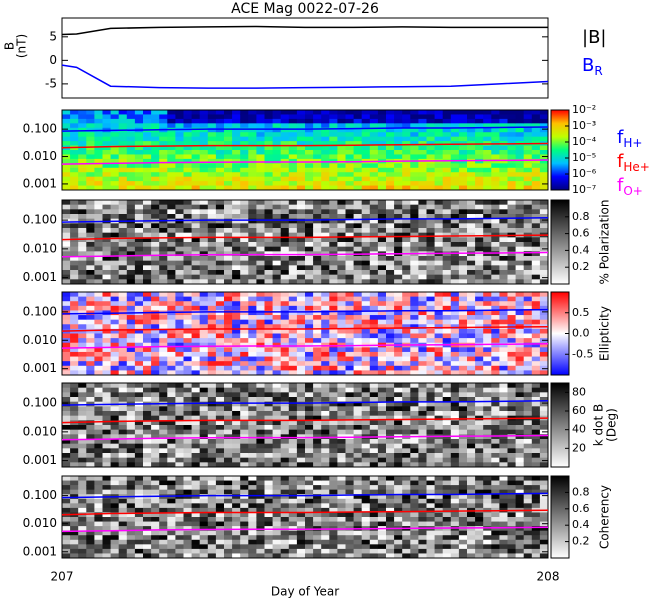  I want to click on colorbar-tick-label: 10⁻⁴, so click(584, 141).